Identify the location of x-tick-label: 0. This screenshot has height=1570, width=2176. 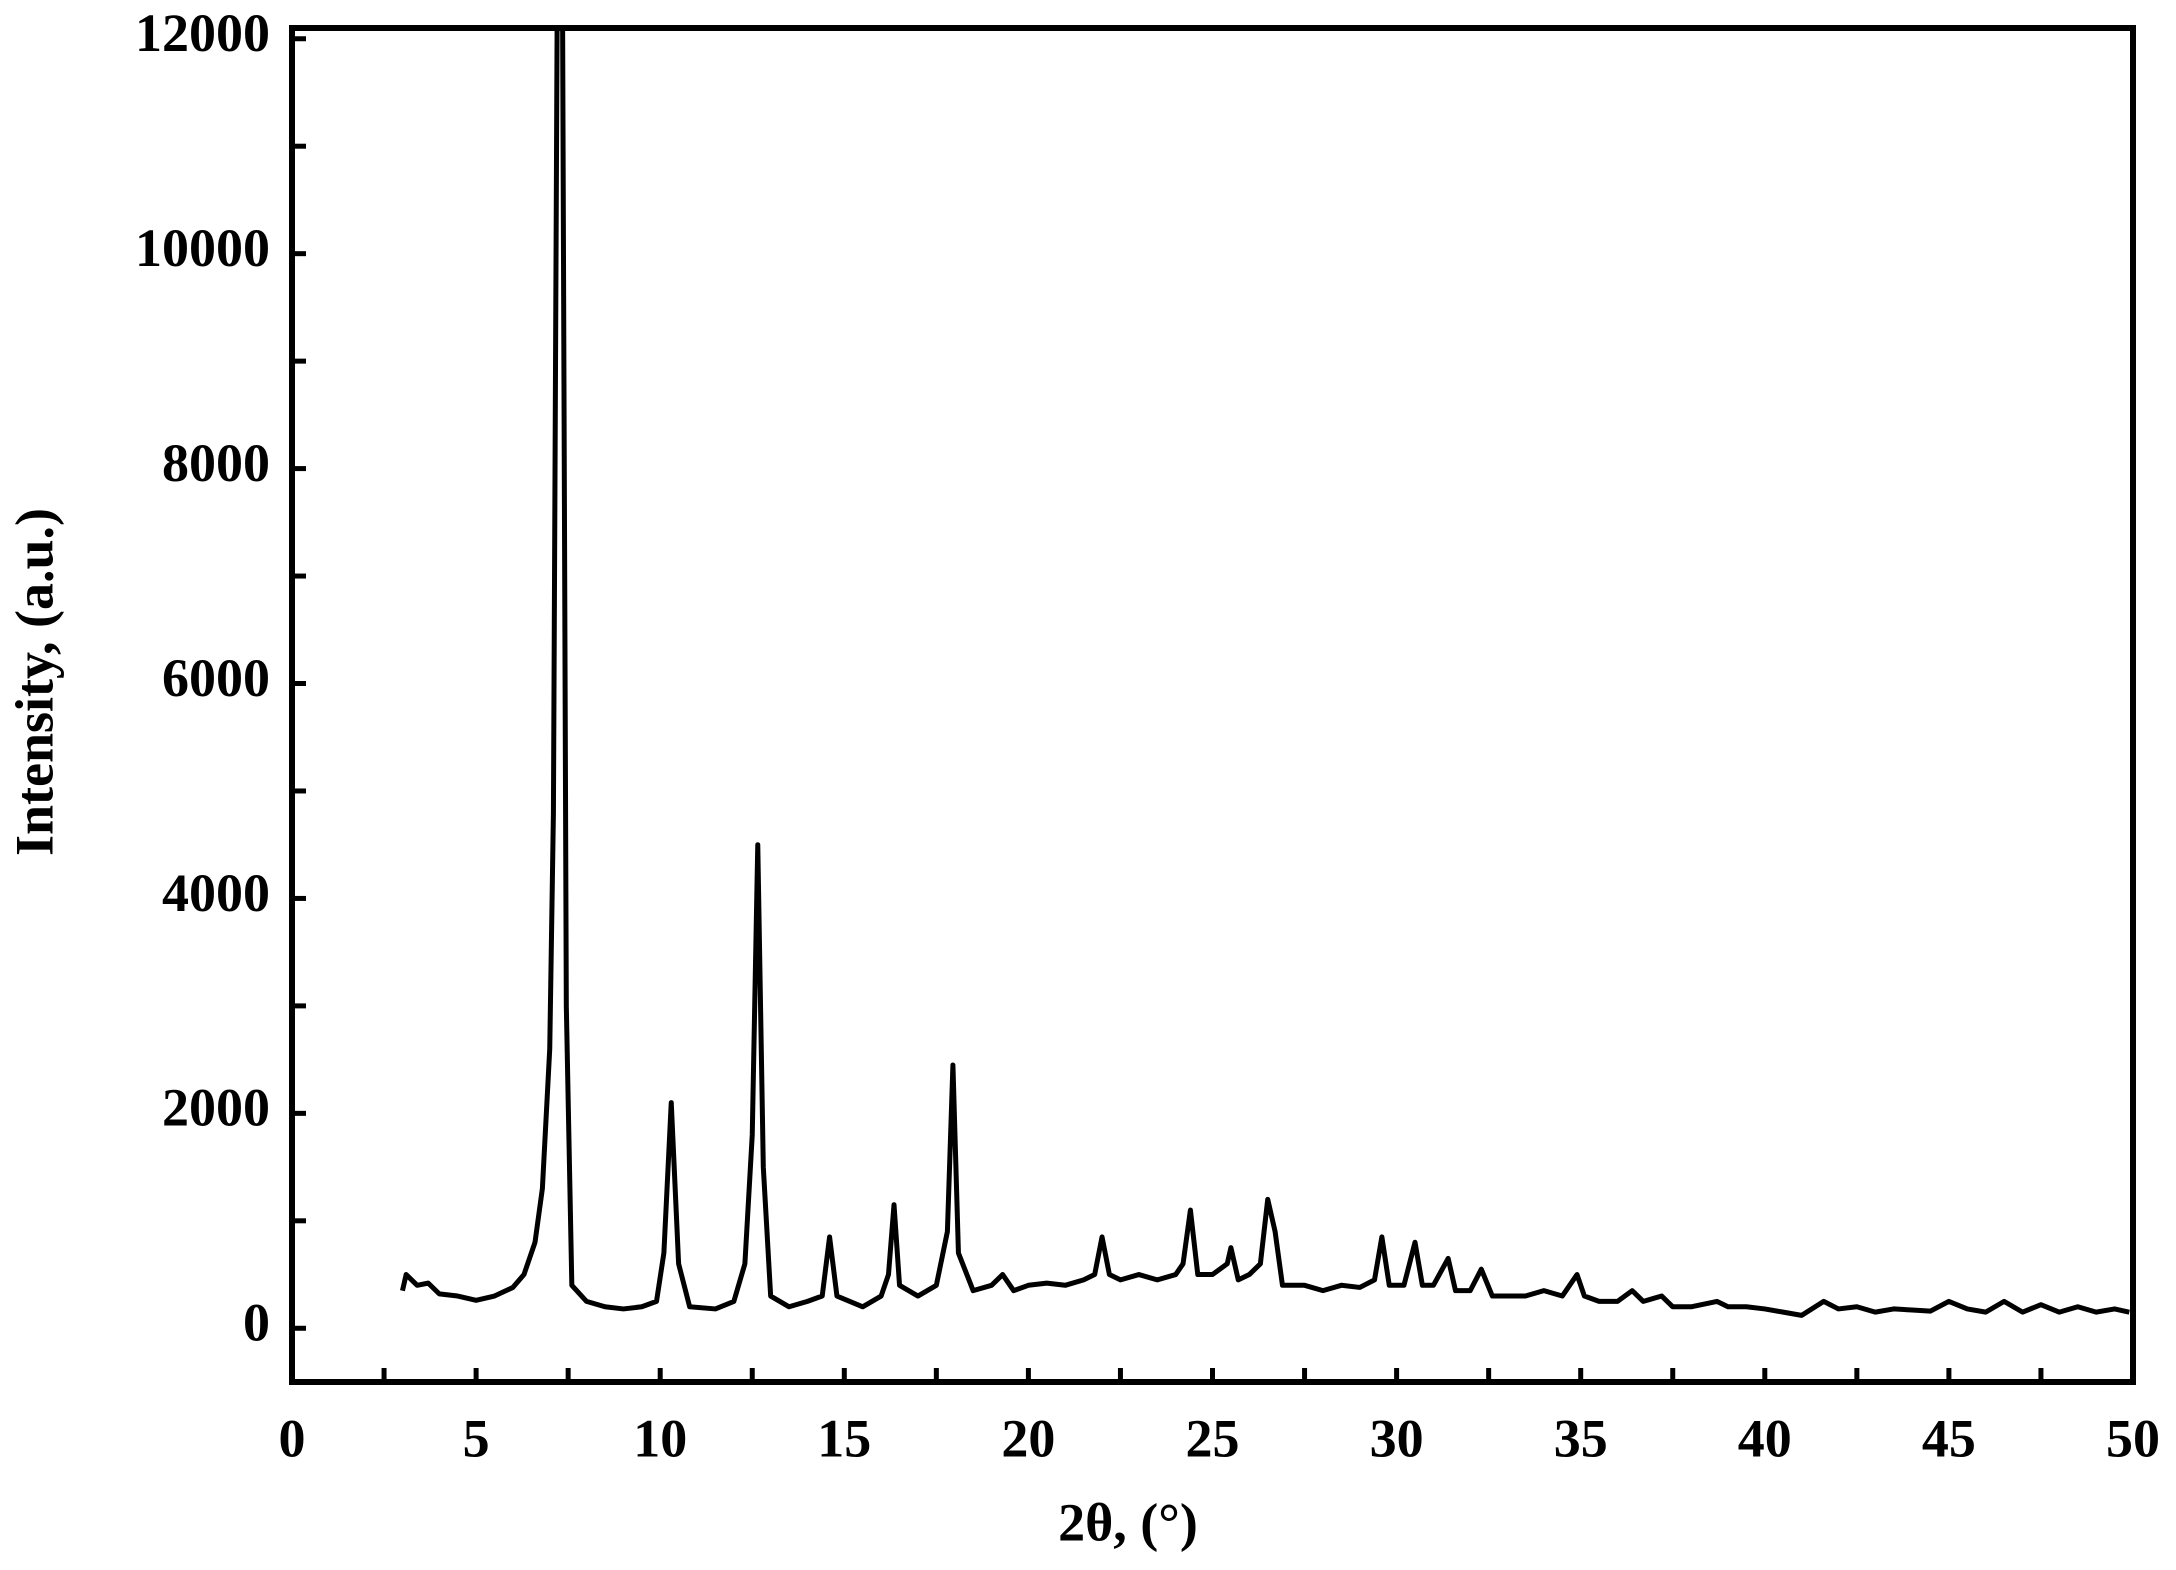
(292, 1438).